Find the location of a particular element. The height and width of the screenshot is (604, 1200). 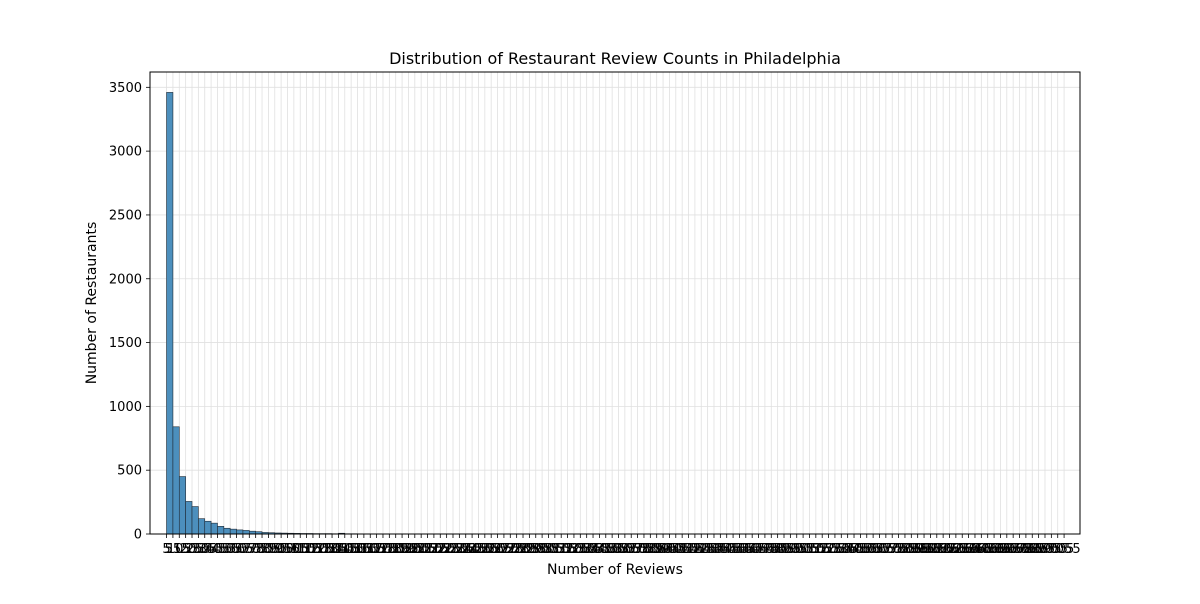

y-tick-label: 500 is located at coordinates (129, 471).